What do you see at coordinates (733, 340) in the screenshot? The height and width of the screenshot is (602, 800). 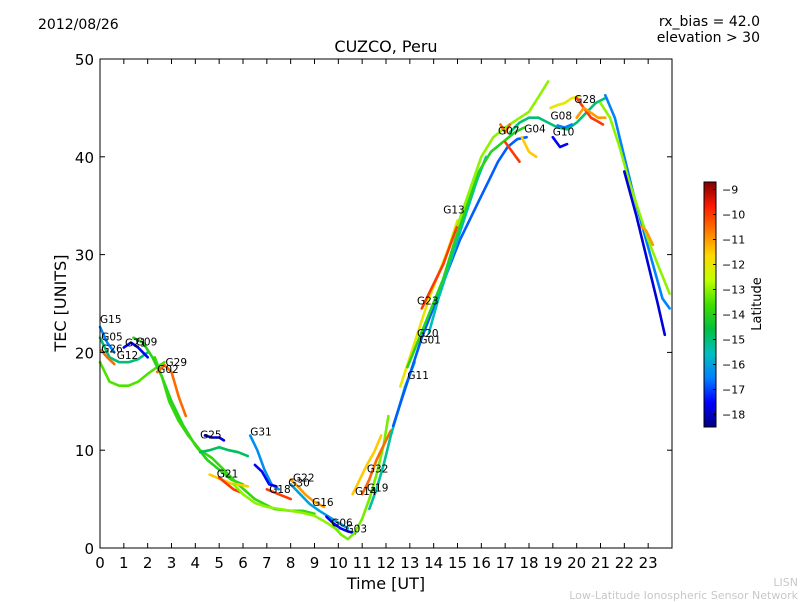 I see `colorbar-tick-label-6: −15` at bounding box center [733, 340].